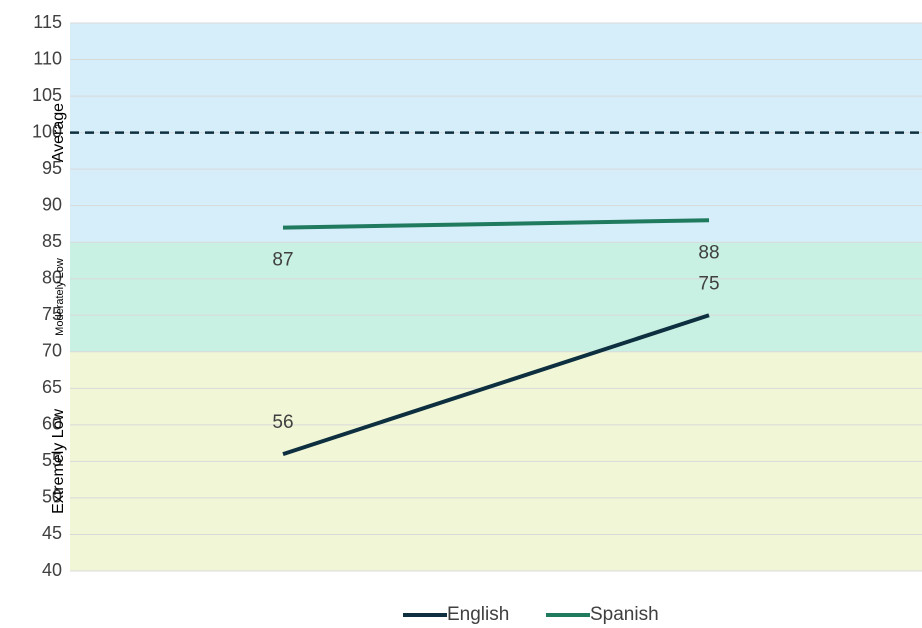 The image size is (922, 628). What do you see at coordinates (708, 283) in the screenshot?
I see `data-label: 75` at bounding box center [708, 283].